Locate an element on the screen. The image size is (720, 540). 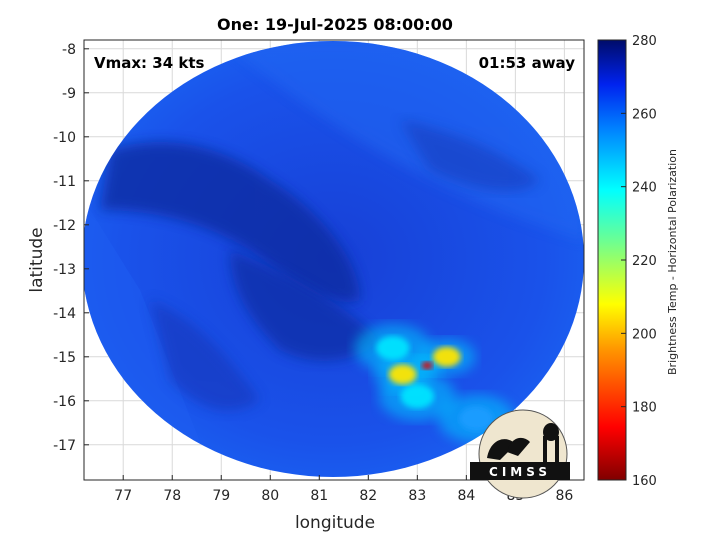
x-tick-label: 84 is located at coordinates (466, 496).